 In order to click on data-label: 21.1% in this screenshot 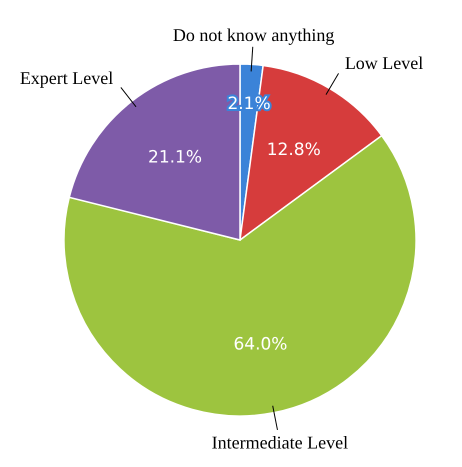, I will do `click(175, 158)`.